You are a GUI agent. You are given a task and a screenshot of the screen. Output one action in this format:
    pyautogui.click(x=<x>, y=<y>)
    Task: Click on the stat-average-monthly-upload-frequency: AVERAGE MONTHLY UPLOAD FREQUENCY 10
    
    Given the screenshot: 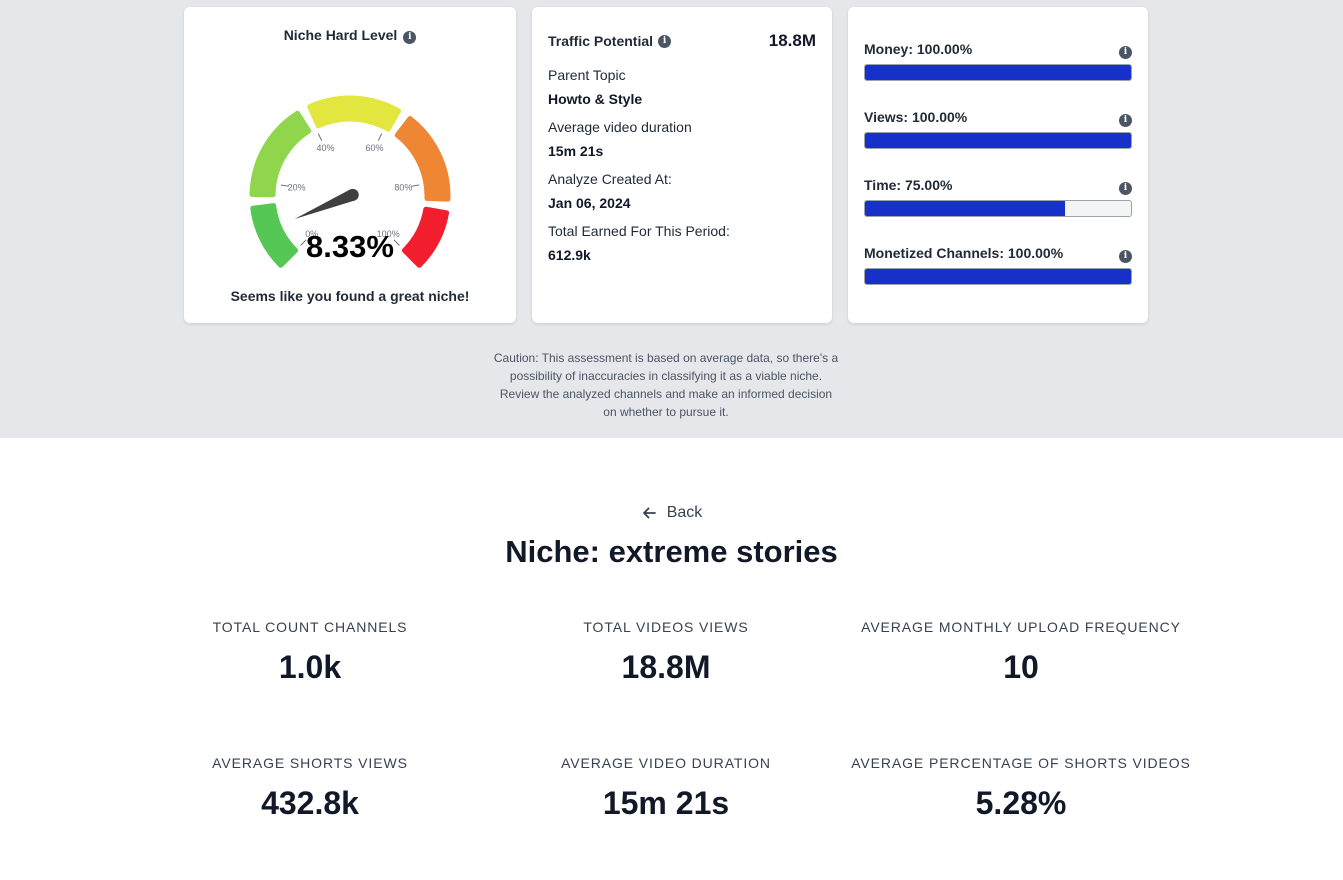 What is the action you would take?
    pyautogui.click(x=1021, y=652)
    